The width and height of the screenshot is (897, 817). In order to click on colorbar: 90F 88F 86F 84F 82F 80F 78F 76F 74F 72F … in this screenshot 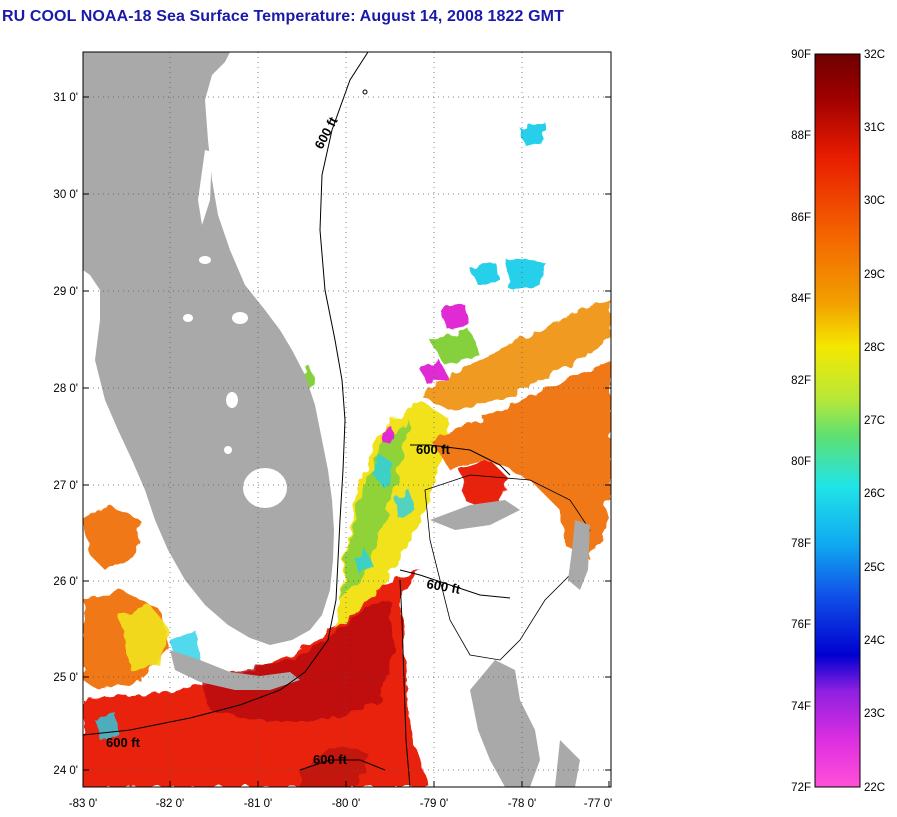, I will do `click(838, 421)`.